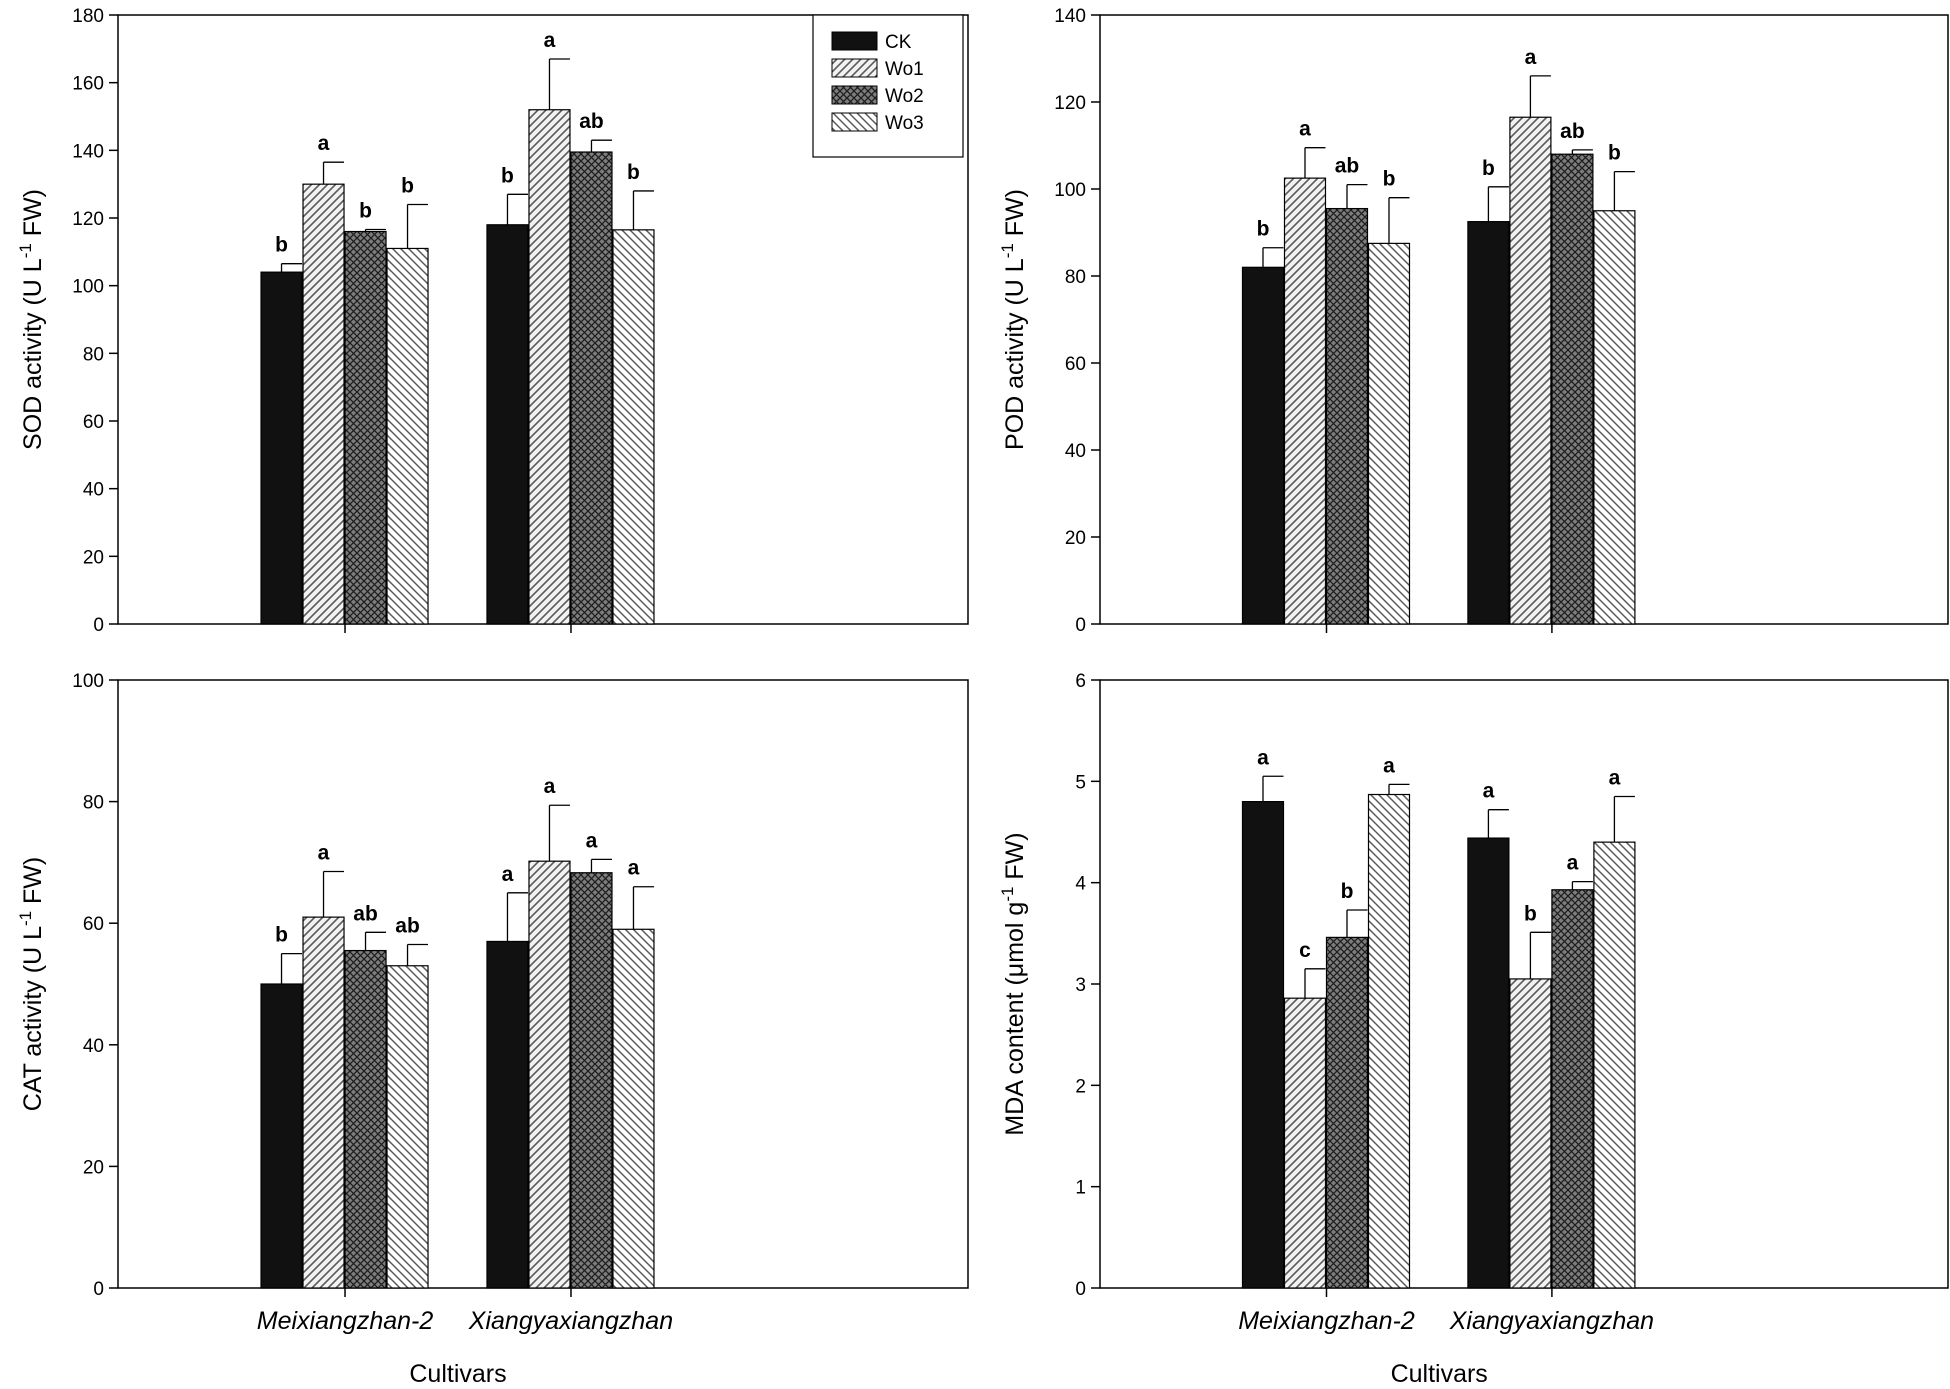  What do you see at coordinates (1080, 681) in the screenshot?
I see `y-tick-label: 6` at bounding box center [1080, 681].